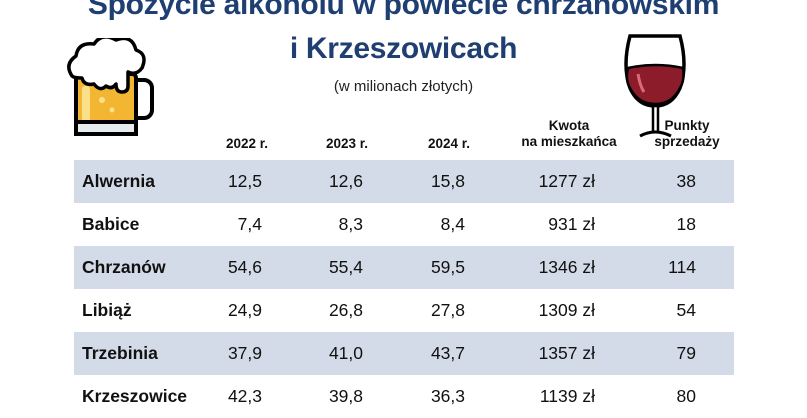  Describe the element at coordinates (664, 224) in the screenshot. I see `cell-points-of-sale: 18` at that location.